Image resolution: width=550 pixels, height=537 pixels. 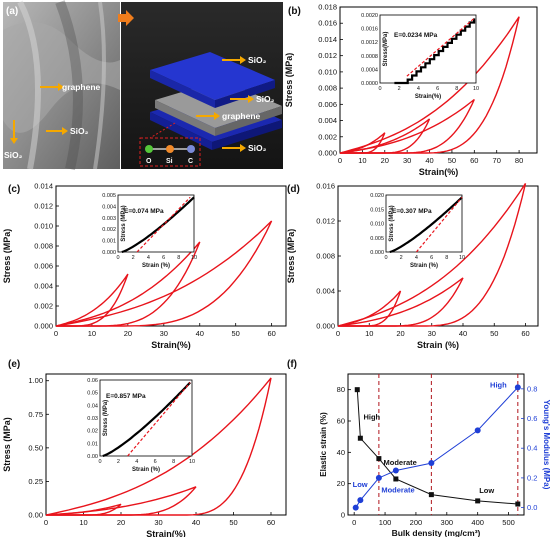 What do you see at coordinates (474, 160) in the screenshot?
I see `x-tick-label: 60` at bounding box center [474, 160].